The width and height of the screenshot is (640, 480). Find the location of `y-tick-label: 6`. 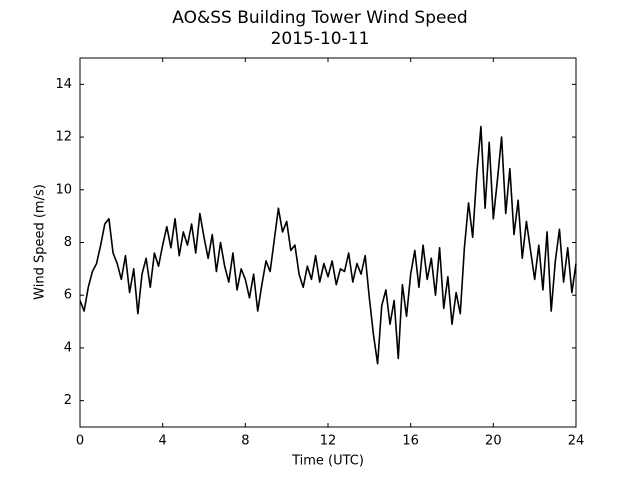

y-tick-label: 6 is located at coordinates (68, 295).